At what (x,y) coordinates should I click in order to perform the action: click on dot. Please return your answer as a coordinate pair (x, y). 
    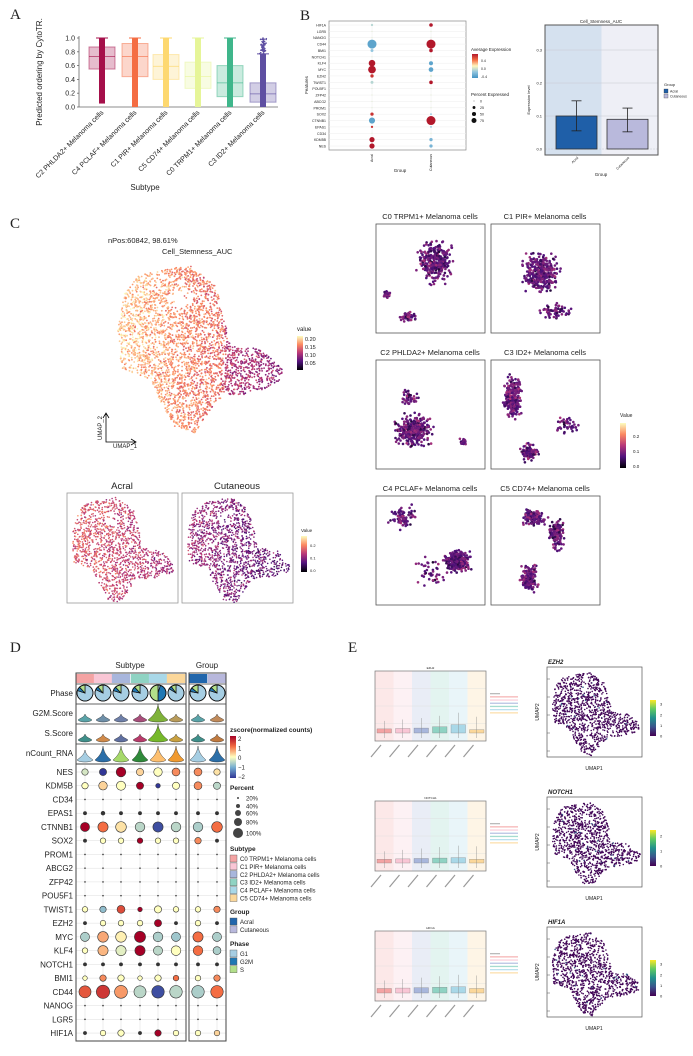
    Looking at the image, I should click on (431, 44).